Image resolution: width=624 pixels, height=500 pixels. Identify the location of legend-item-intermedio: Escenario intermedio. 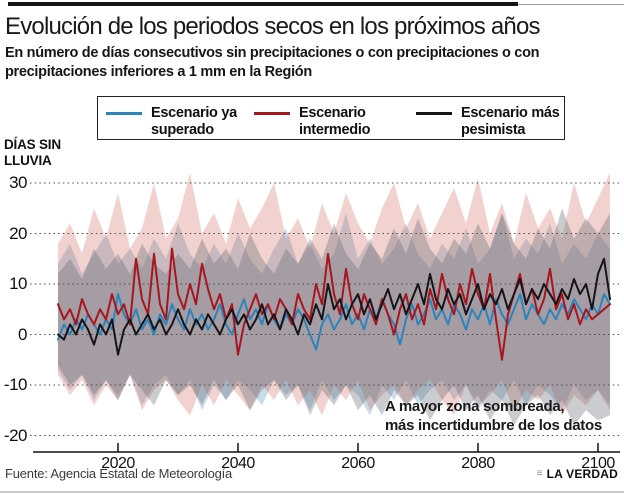
(326, 122).